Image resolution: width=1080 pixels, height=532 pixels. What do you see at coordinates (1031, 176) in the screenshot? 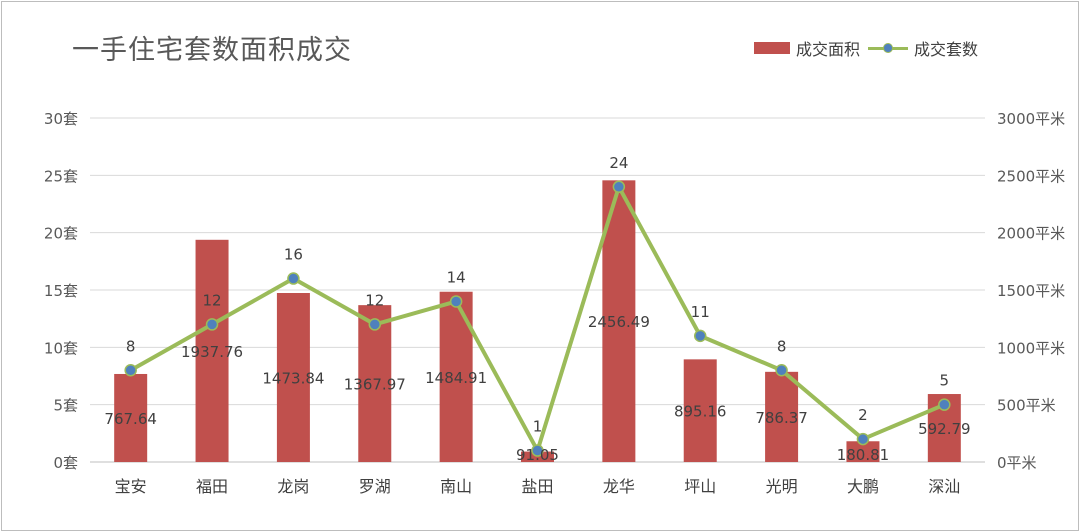
I see `y-right-tick-label: 2500平米` at bounding box center [1031, 176].